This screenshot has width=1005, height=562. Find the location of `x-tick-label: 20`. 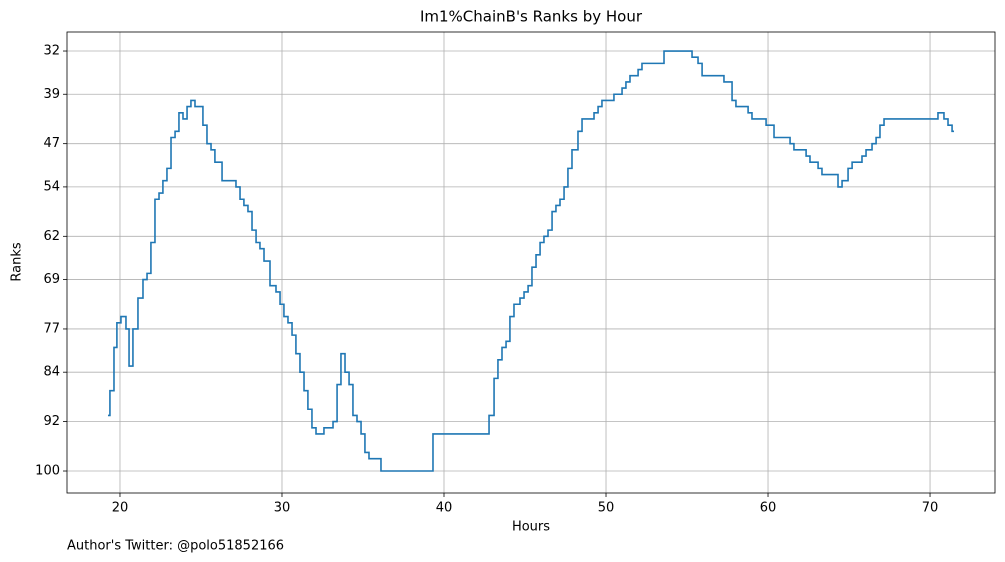

x-tick-label: 20 is located at coordinates (120, 508).